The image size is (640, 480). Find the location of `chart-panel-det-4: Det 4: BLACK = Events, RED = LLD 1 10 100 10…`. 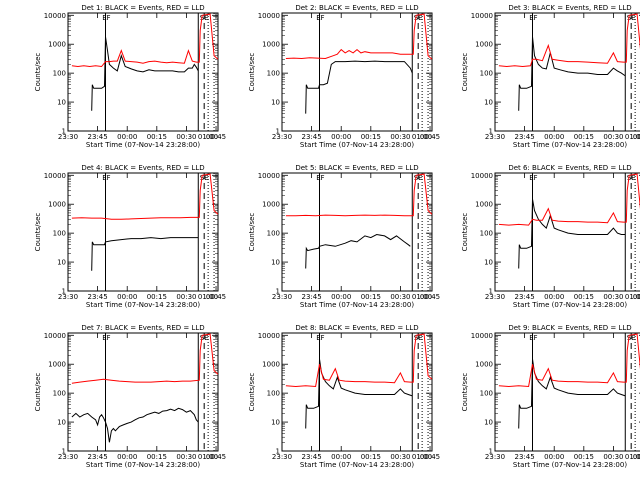

chart-panel-det-4: Det 4: BLACK = Events, RED = LLD 1 10 100 10… is located at coordinates (130, 236).